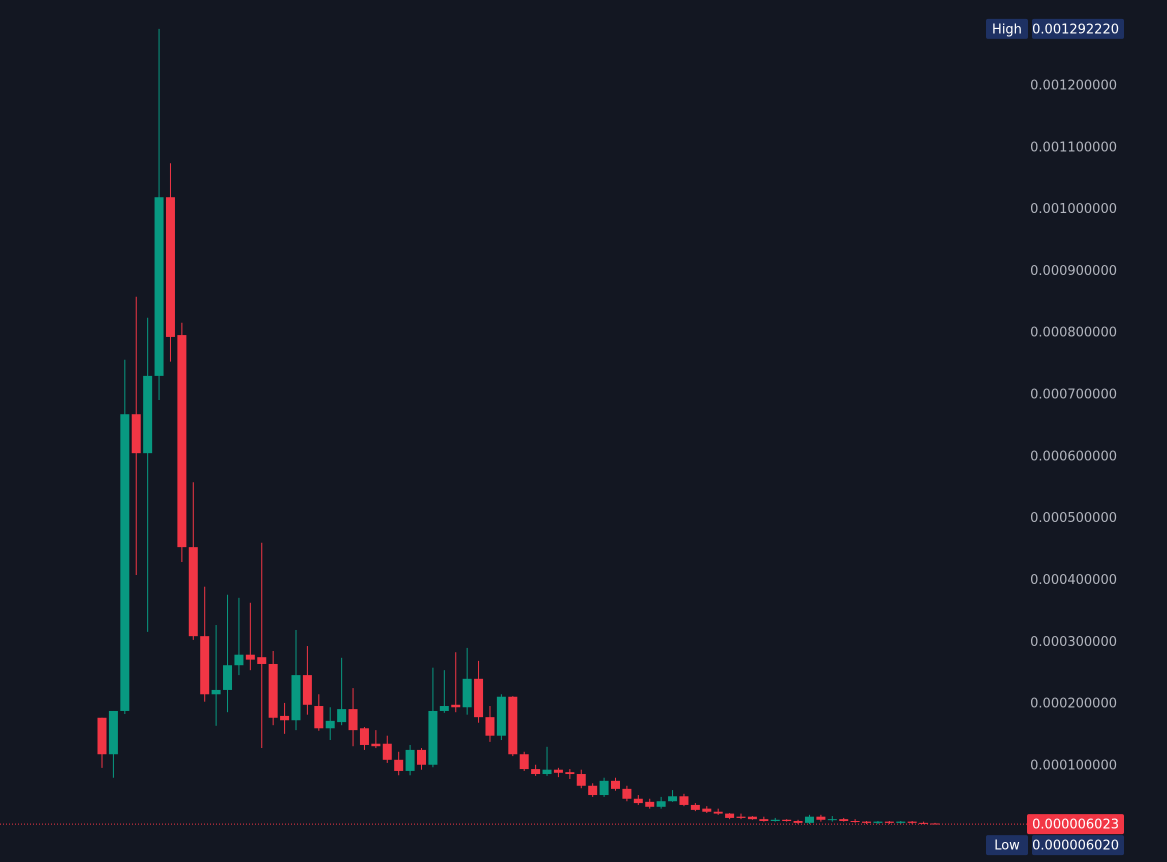 The width and height of the screenshot is (1167, 862). I want to click on last-price-label: 0.000006023, so click(1075, 825).